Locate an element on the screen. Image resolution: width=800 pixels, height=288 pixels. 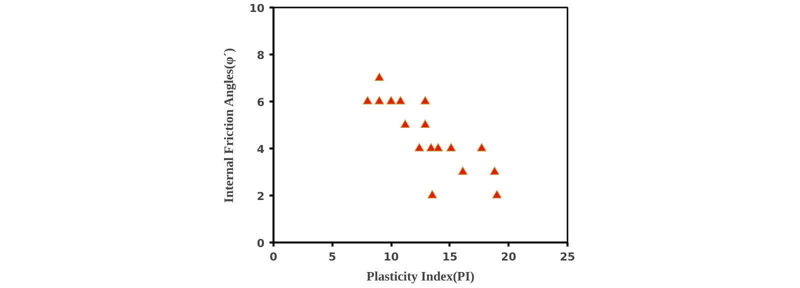
x-tick-label: 15 is located at coordinates (450, 257).